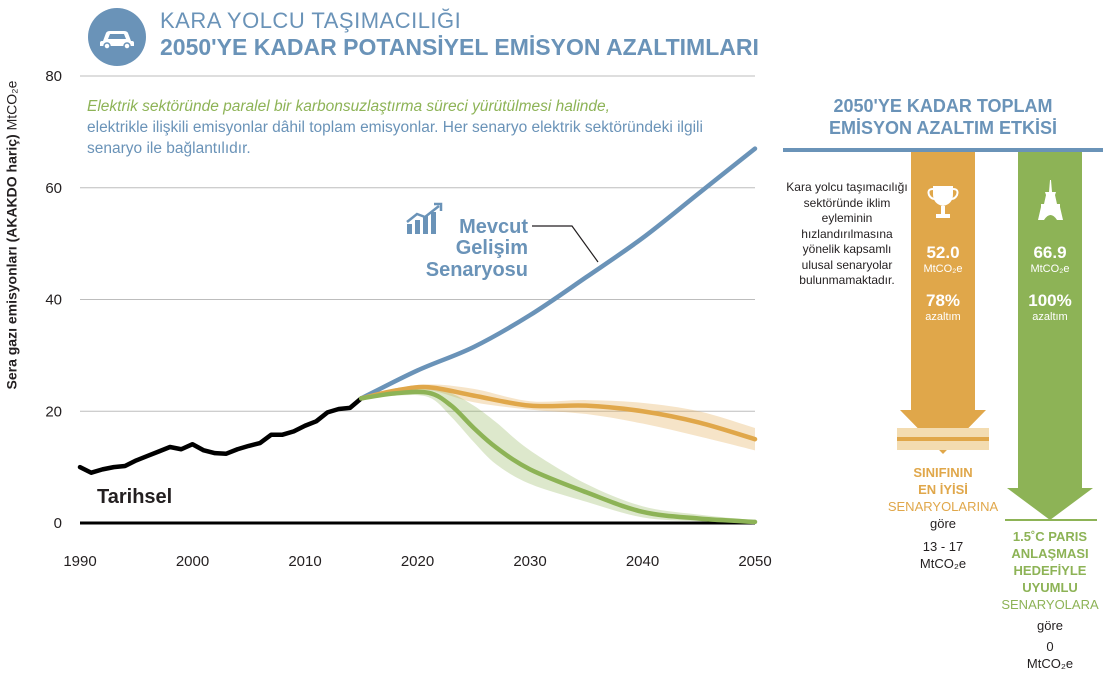  I want to click on bau-annotation: Mevcut Gelişim Senaryosu, so click(502, 241).